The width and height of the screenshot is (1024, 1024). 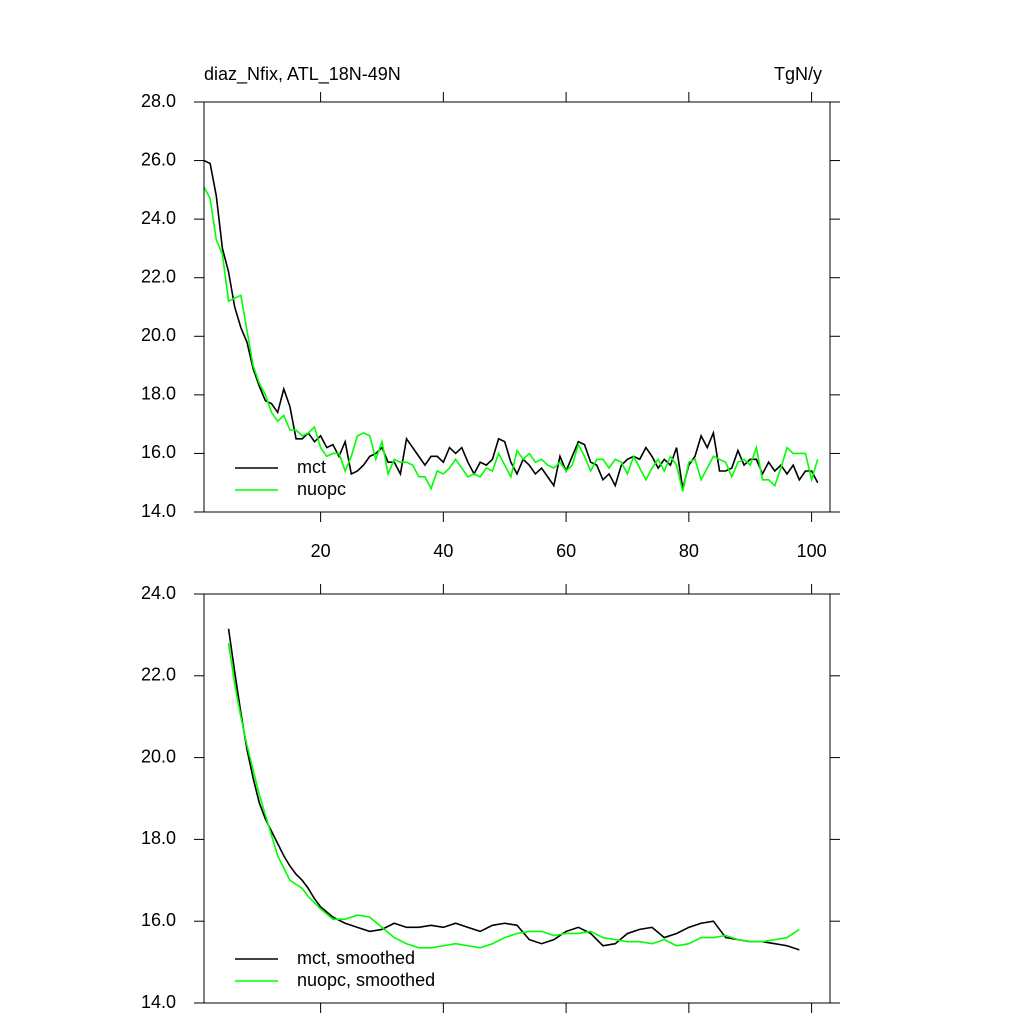 I want to click on y-tick-label: 26.0, so click(x=158, y=159).